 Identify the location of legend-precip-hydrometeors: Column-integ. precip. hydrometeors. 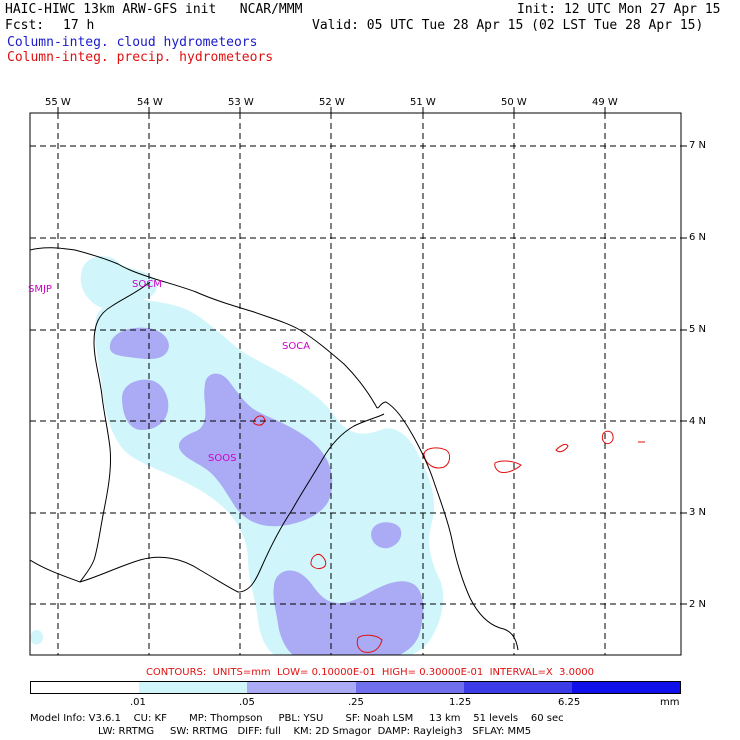
(140, 57).